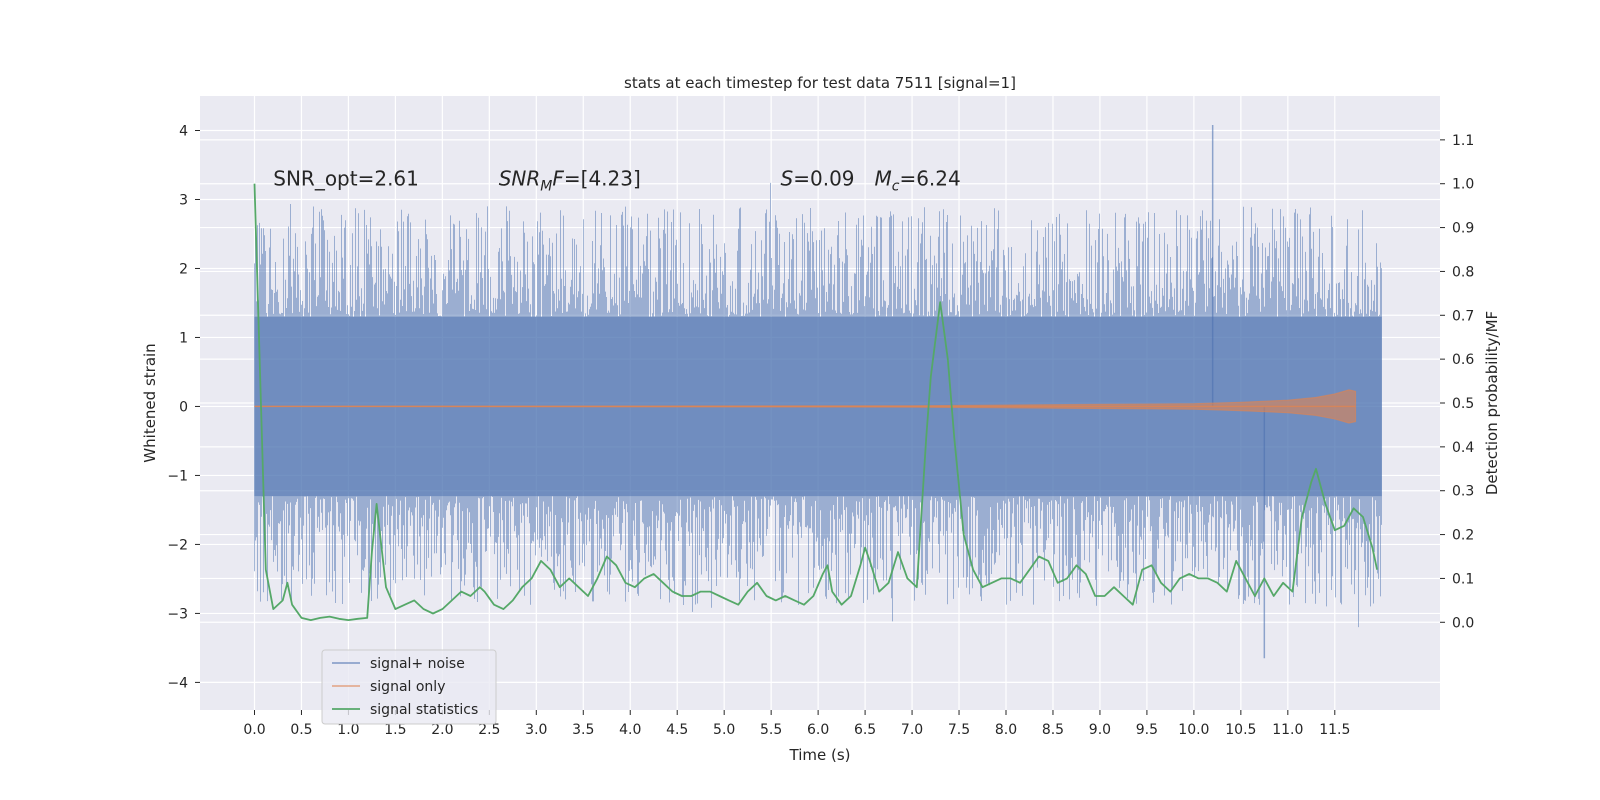 The image size is (1600, 800). I want to click on y2-tick-label: 0.1, so click(1463, 579).